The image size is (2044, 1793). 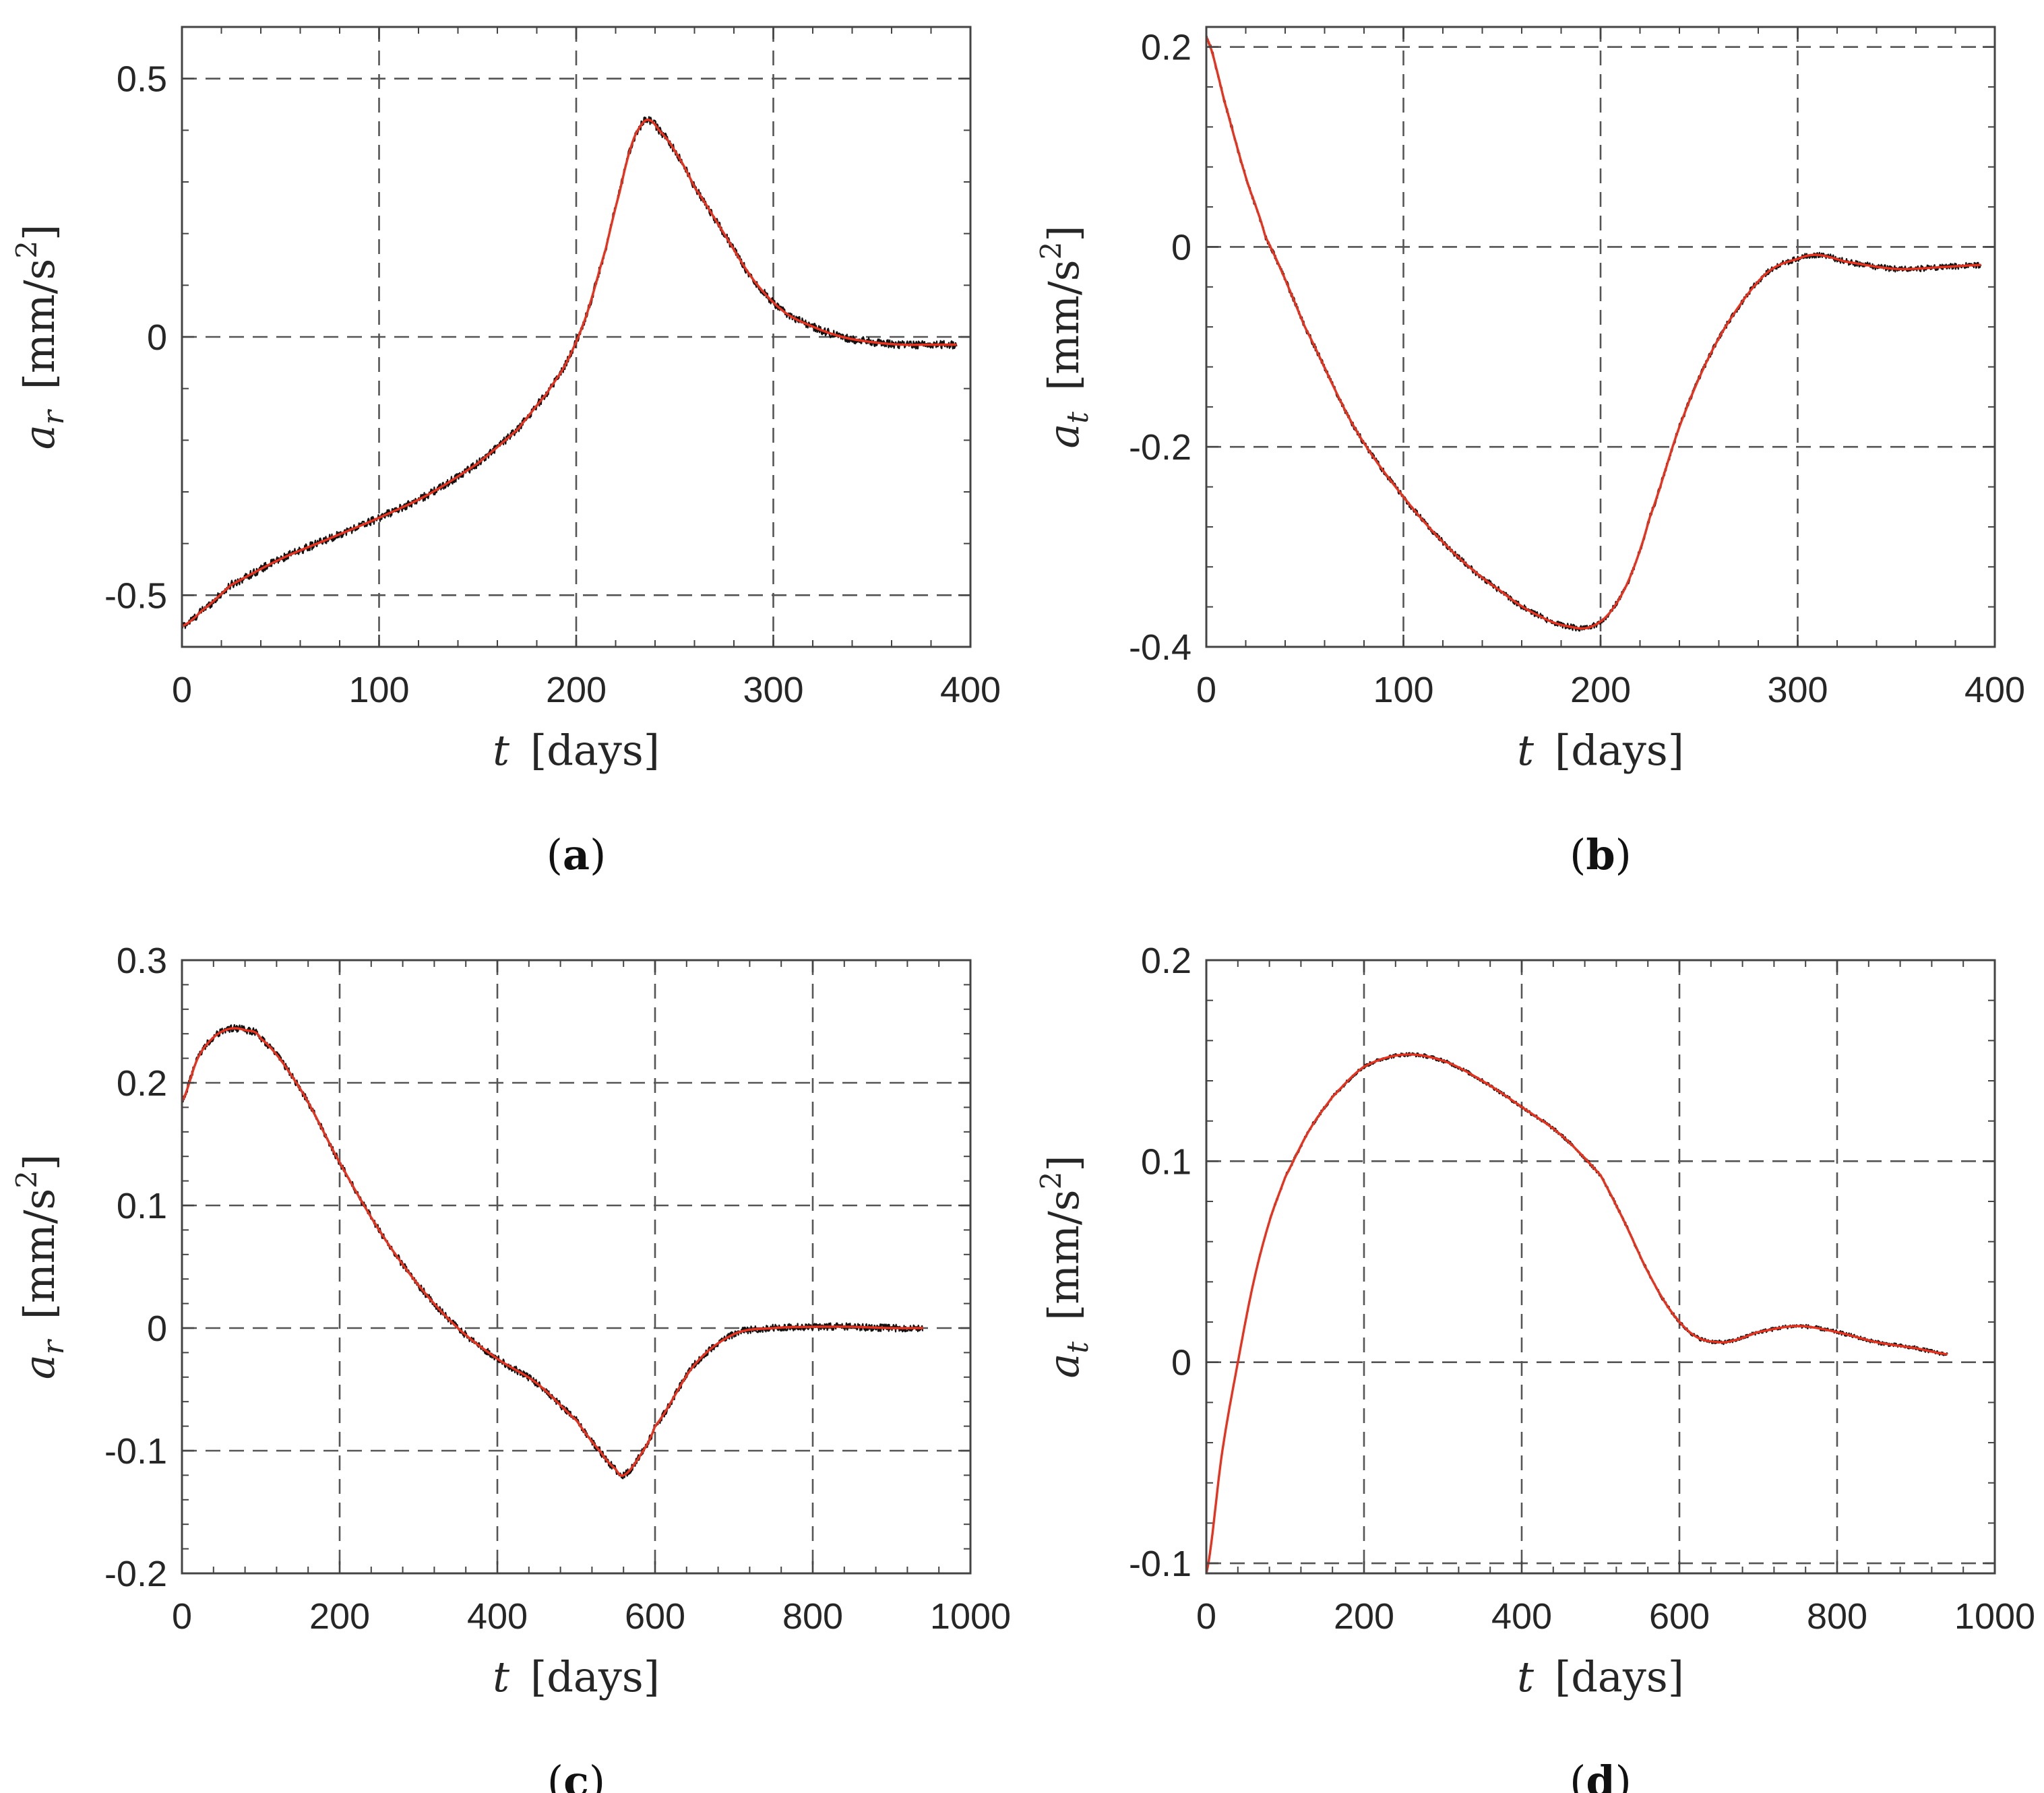 What do you see at coordinates (142, 961) in the screenshot?
I see `y-tick-label: 0.3` at bounding box center [142, 961].